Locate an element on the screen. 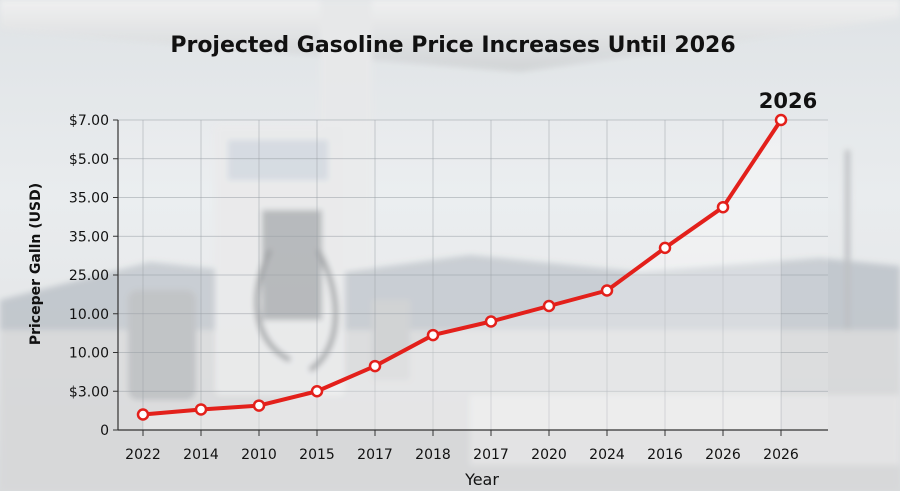 The width and height of the screenshot is (900, 491). y-tick-label: $7.00 is located at coordinates (89, 121).